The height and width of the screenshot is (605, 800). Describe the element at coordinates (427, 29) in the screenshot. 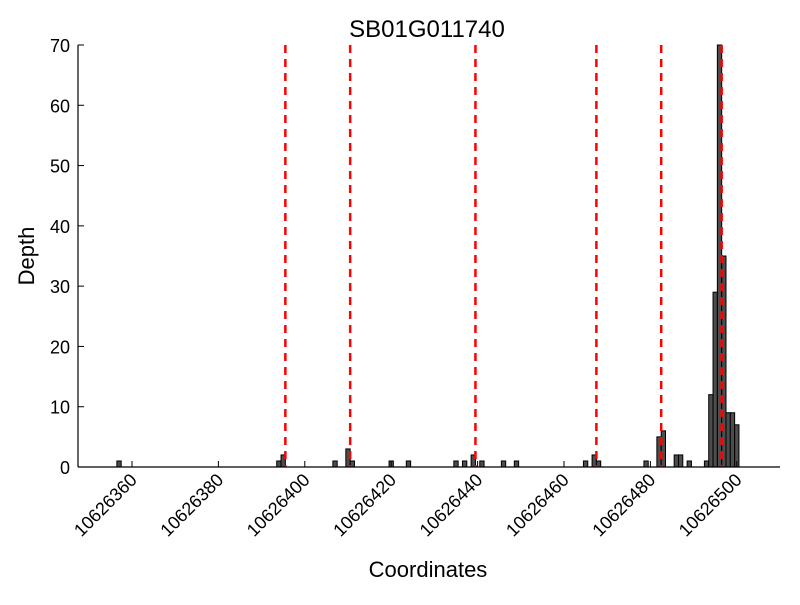

I see `chart-title: SB01G011740` at that location.